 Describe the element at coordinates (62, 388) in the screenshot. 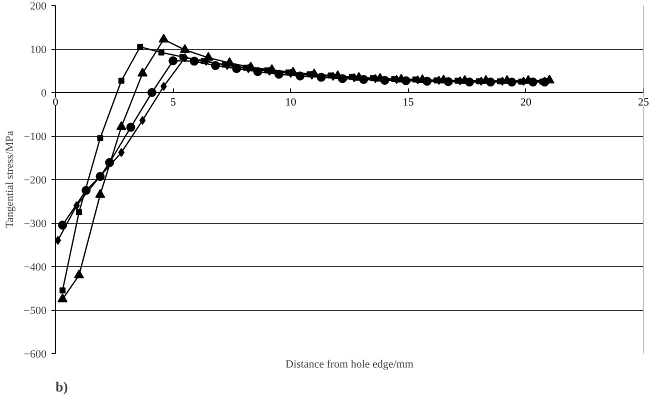

I see `text: b)` at that location.